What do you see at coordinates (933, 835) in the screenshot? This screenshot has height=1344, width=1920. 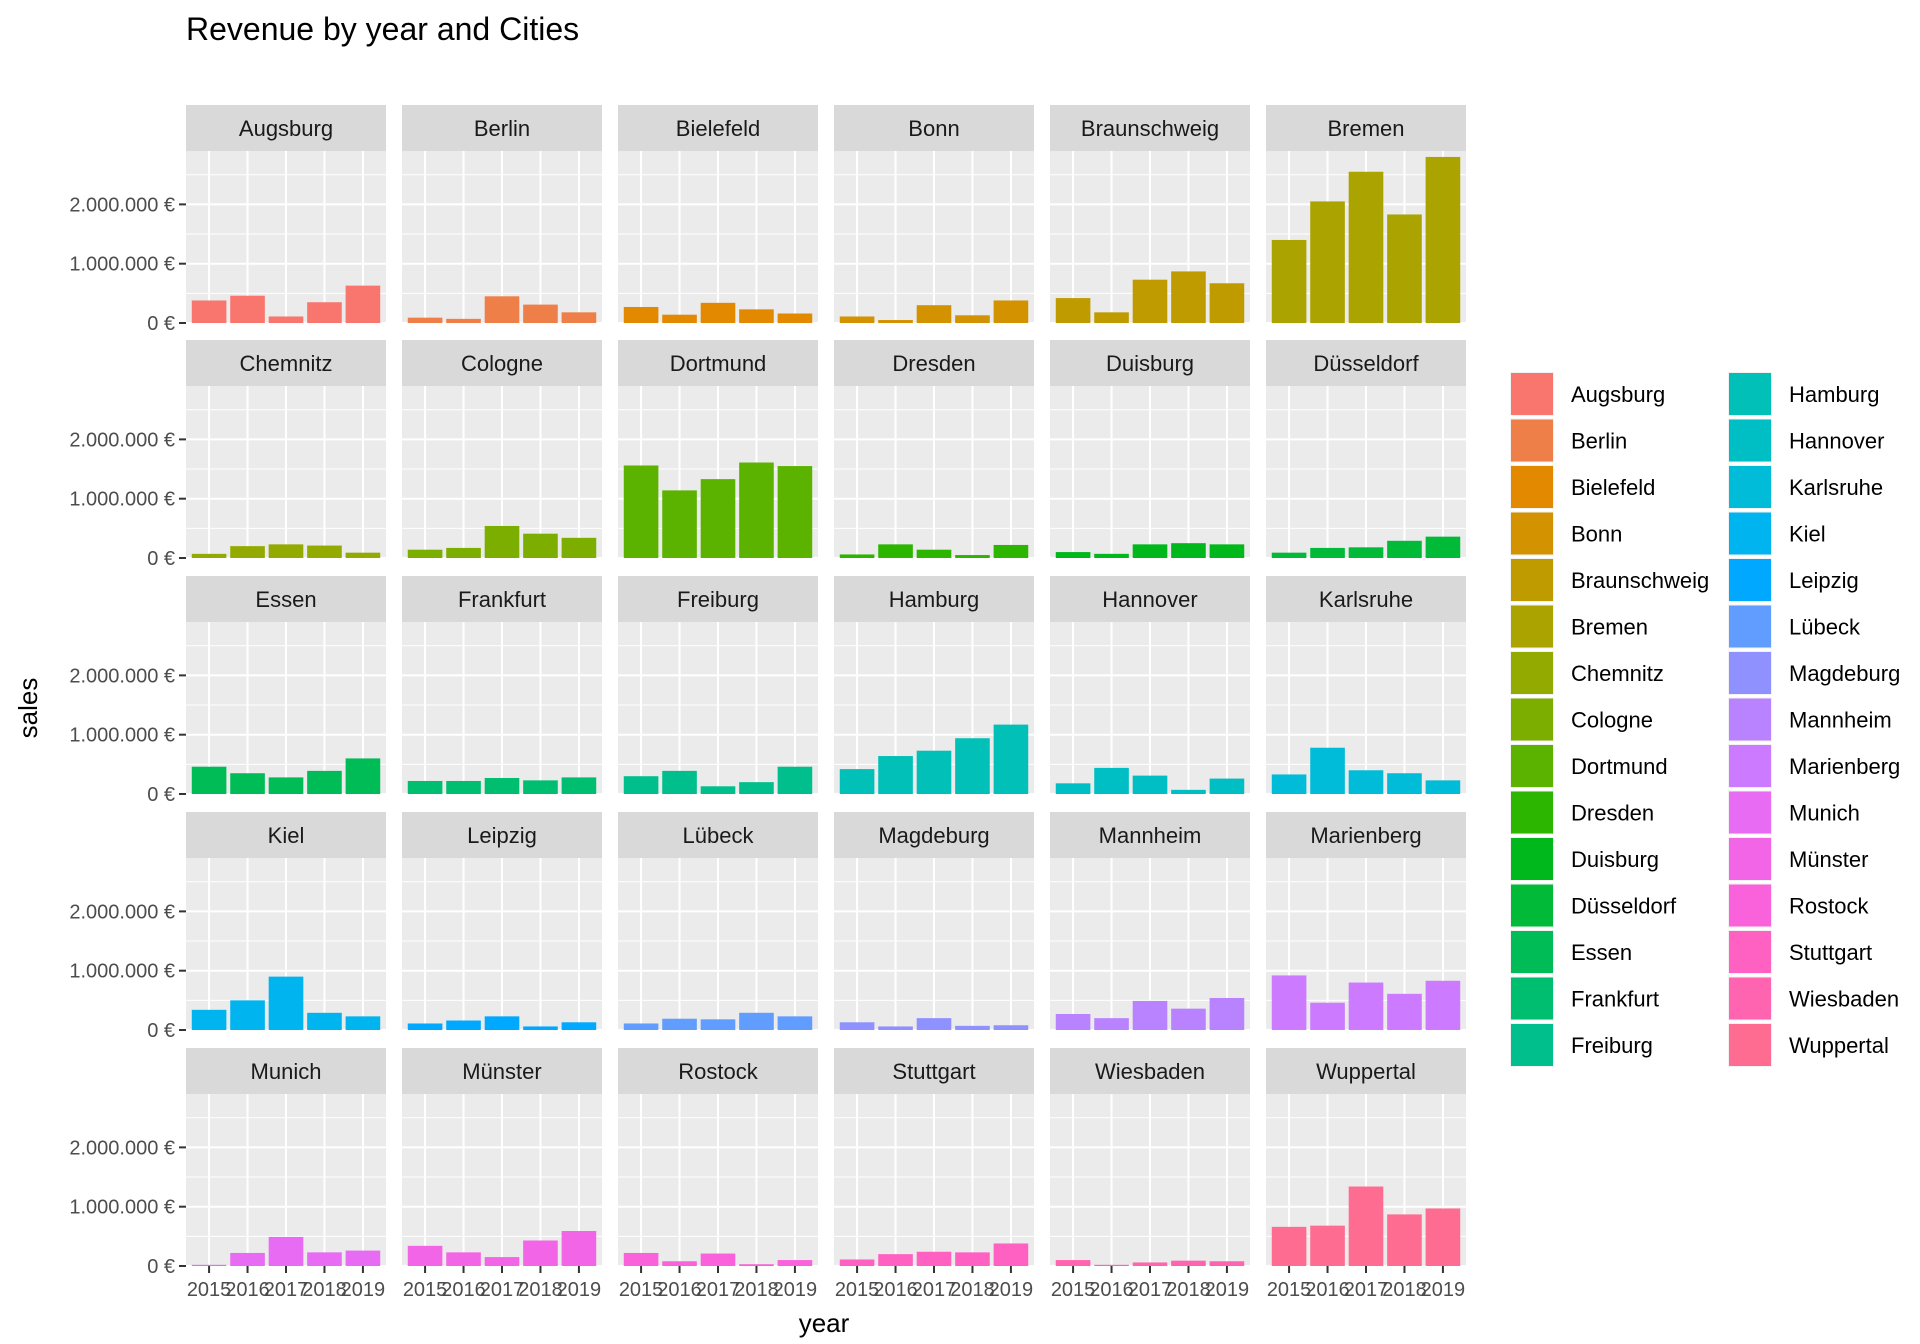 I see `facet-strip-label: Magdeburg` at bounding box center [933, 835].